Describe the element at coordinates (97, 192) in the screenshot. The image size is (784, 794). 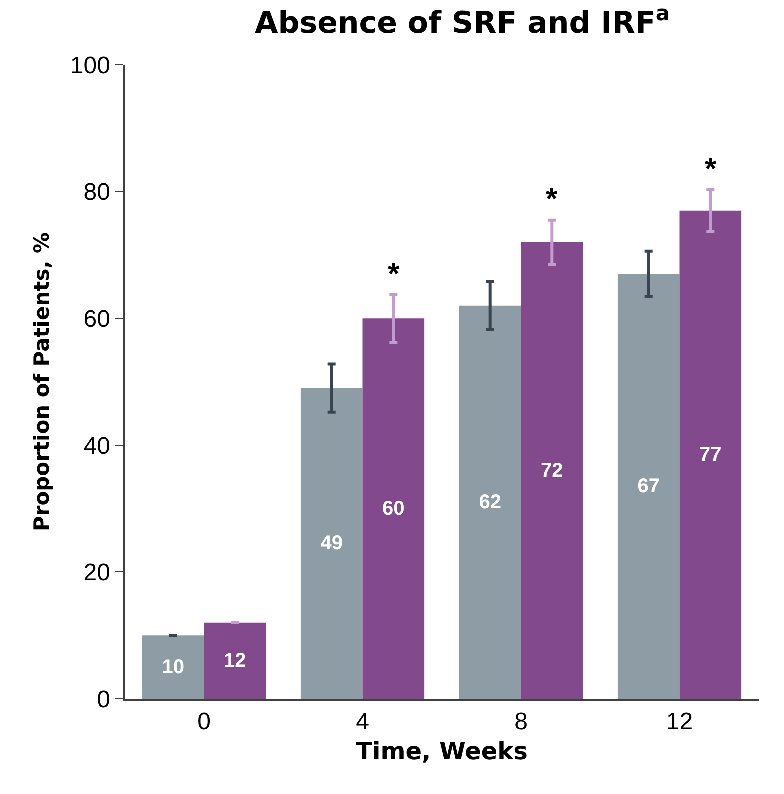
I see `y-tick-label: 80` at that location.